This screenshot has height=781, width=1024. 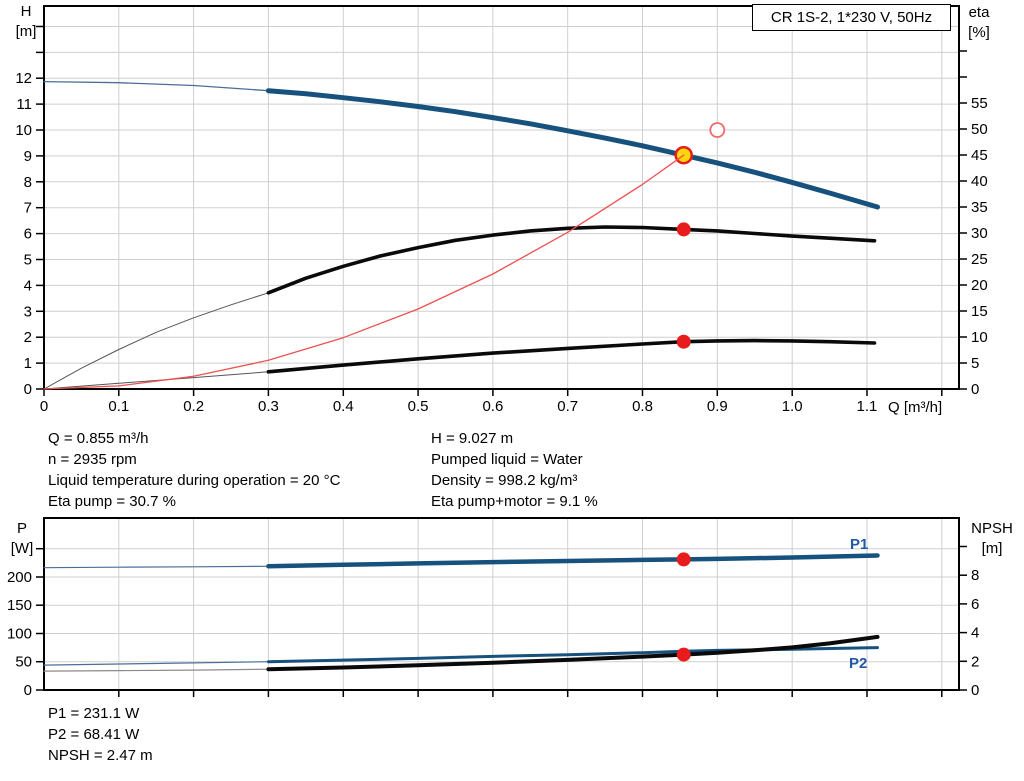 What do you see at coordinates (979, 155) in the screenshot?
I see `right-axis-tick-label: 45` at bounding box center [979, 155].